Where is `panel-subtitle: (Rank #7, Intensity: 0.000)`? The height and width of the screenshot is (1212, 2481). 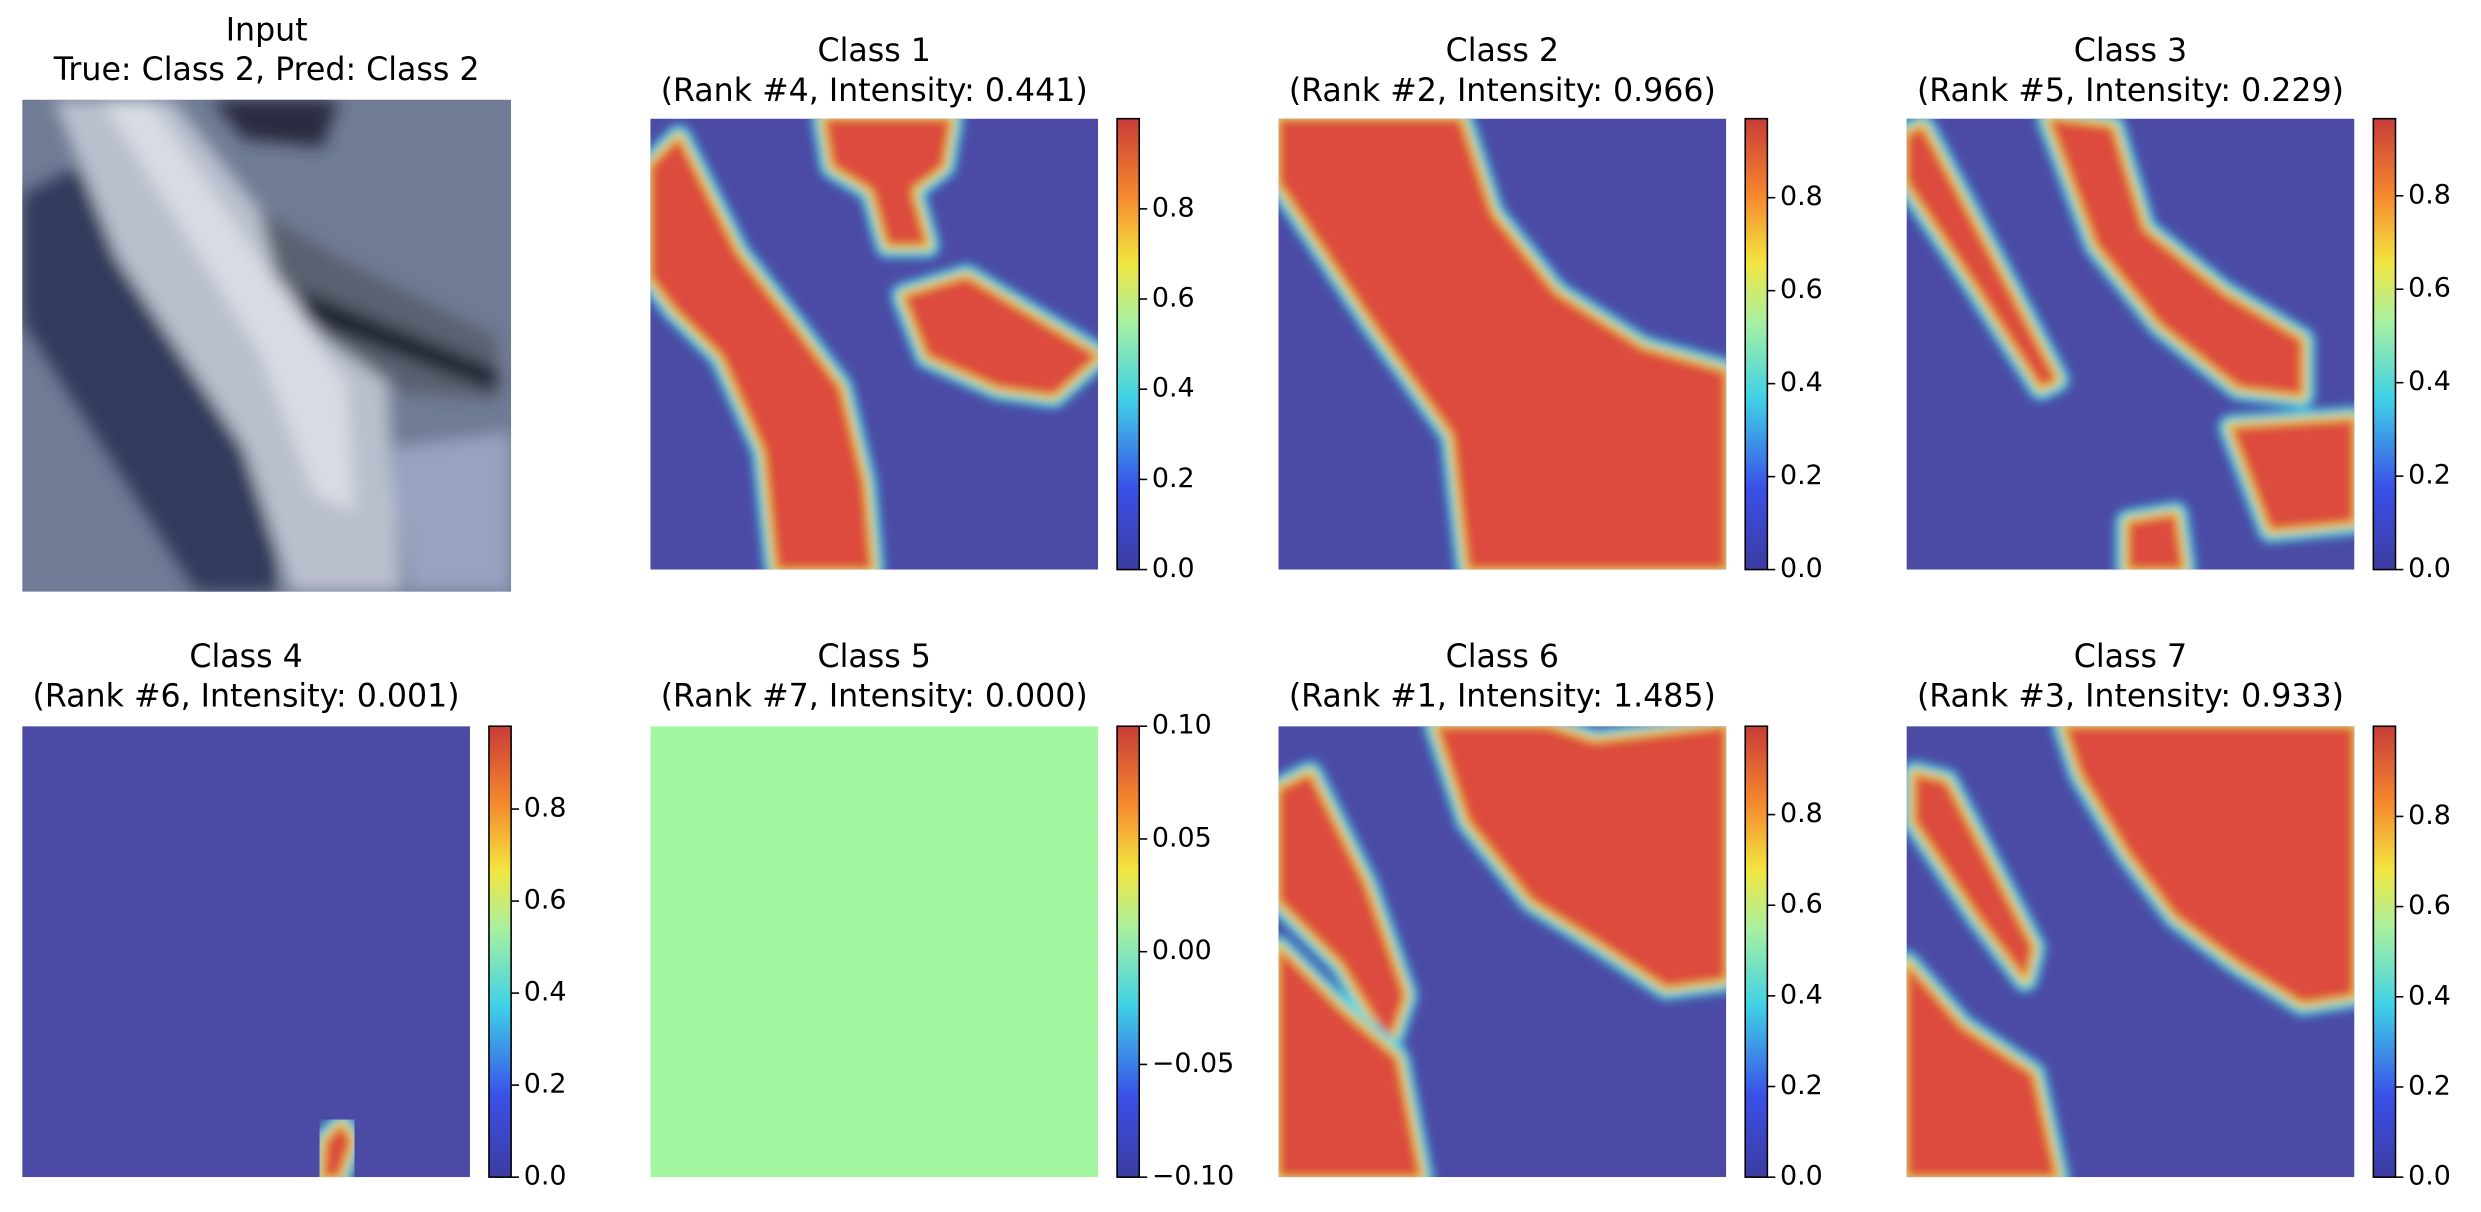
panel-subtitle: (Rank #7, Intensity: 0.000) is located at coordinates (874, 697).